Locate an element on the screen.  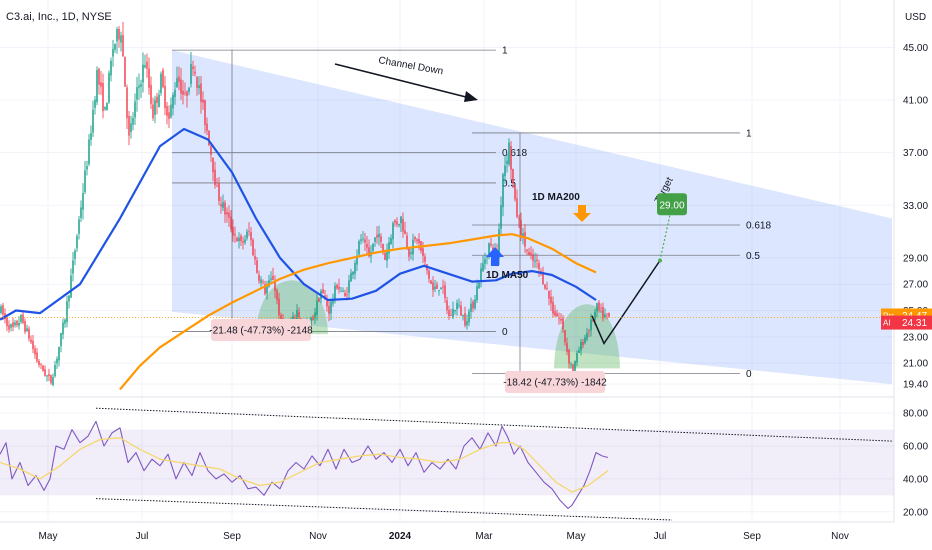
price-tag-value: 24.31 is located at coordinates (914, 323).